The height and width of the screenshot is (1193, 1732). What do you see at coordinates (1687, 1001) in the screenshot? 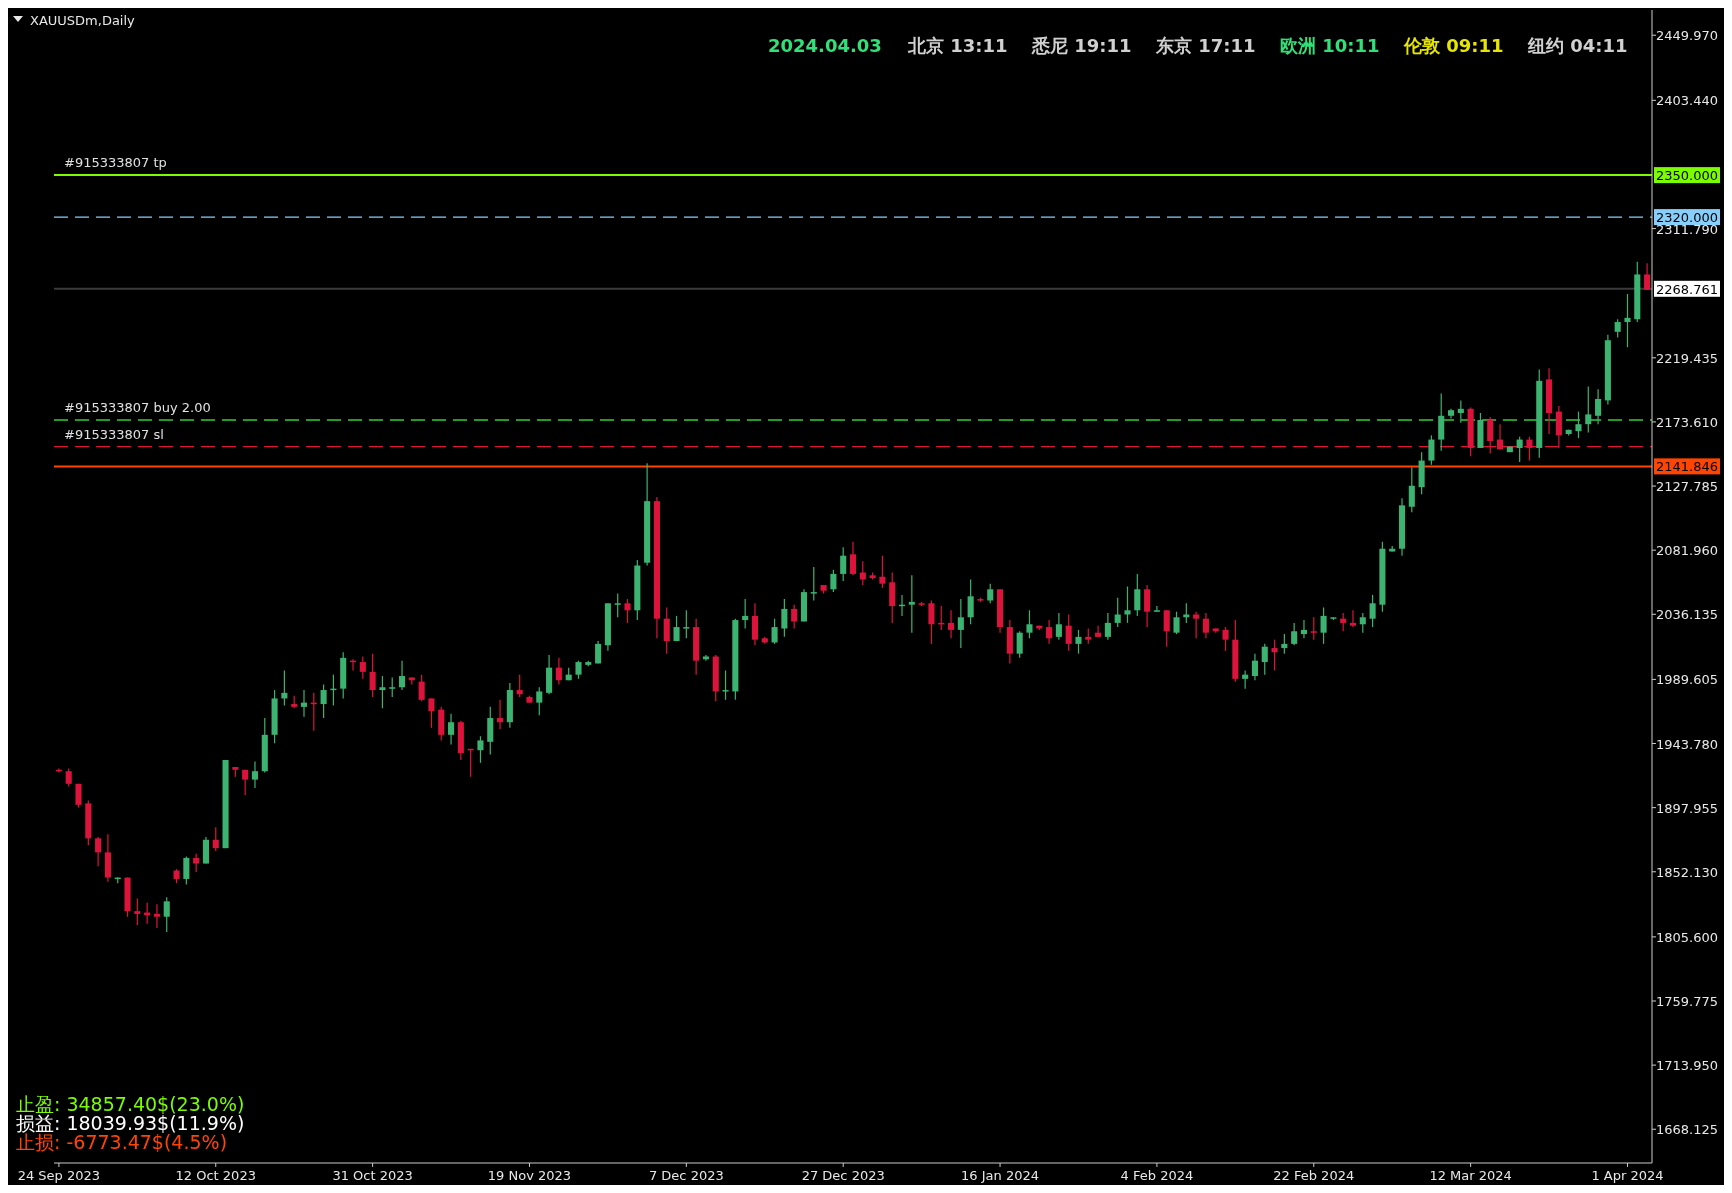
I see `y-tick-label: 1759.775` at bounding box center [1687, 1001].